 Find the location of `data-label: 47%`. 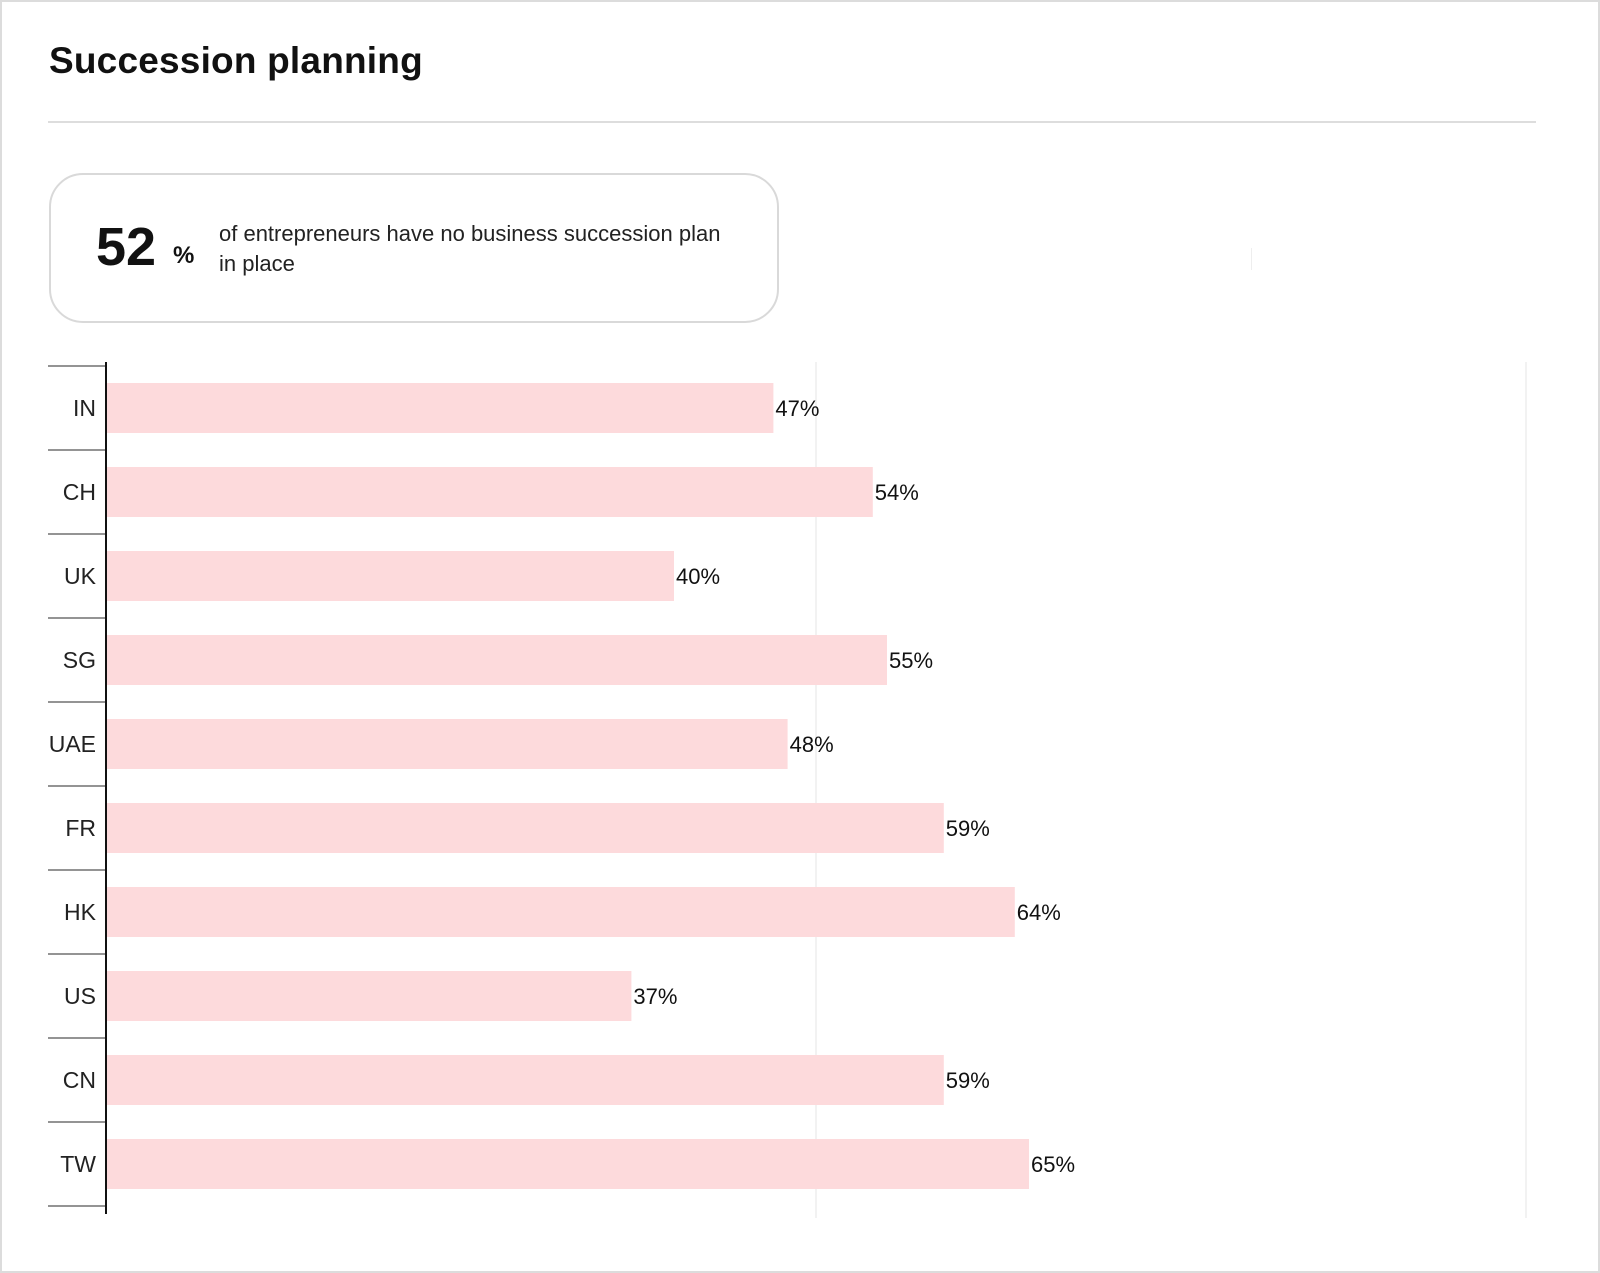

data-label: 47% is located at coordinates (797, 408).